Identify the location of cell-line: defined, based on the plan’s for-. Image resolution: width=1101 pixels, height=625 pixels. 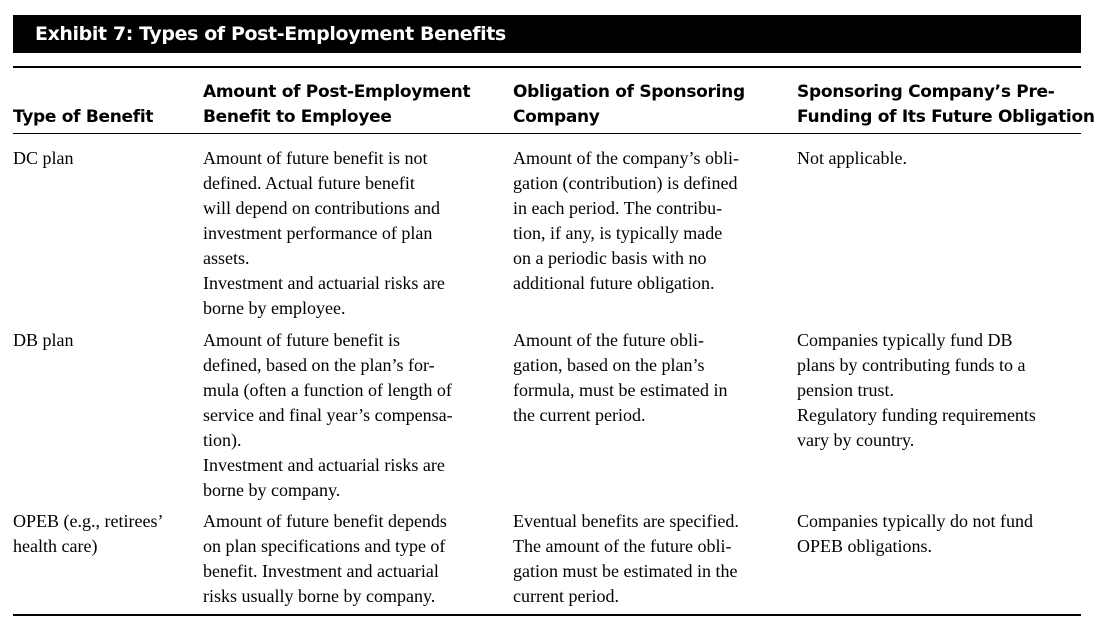
(319, 365).